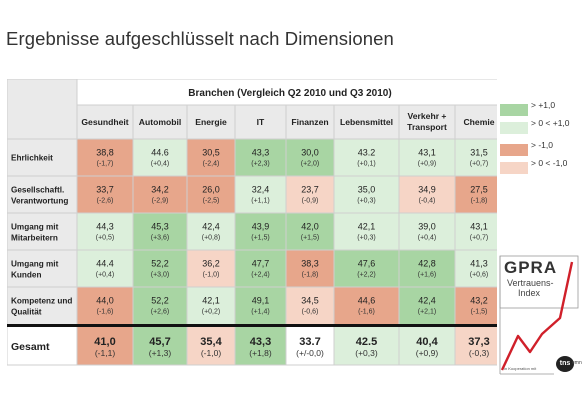 This screenshot has height=400, width=582. Describe the element at coordinates (520, 368) in the screenshot. I see `logo-cooperation-text: in Kooperation mit` at that location.